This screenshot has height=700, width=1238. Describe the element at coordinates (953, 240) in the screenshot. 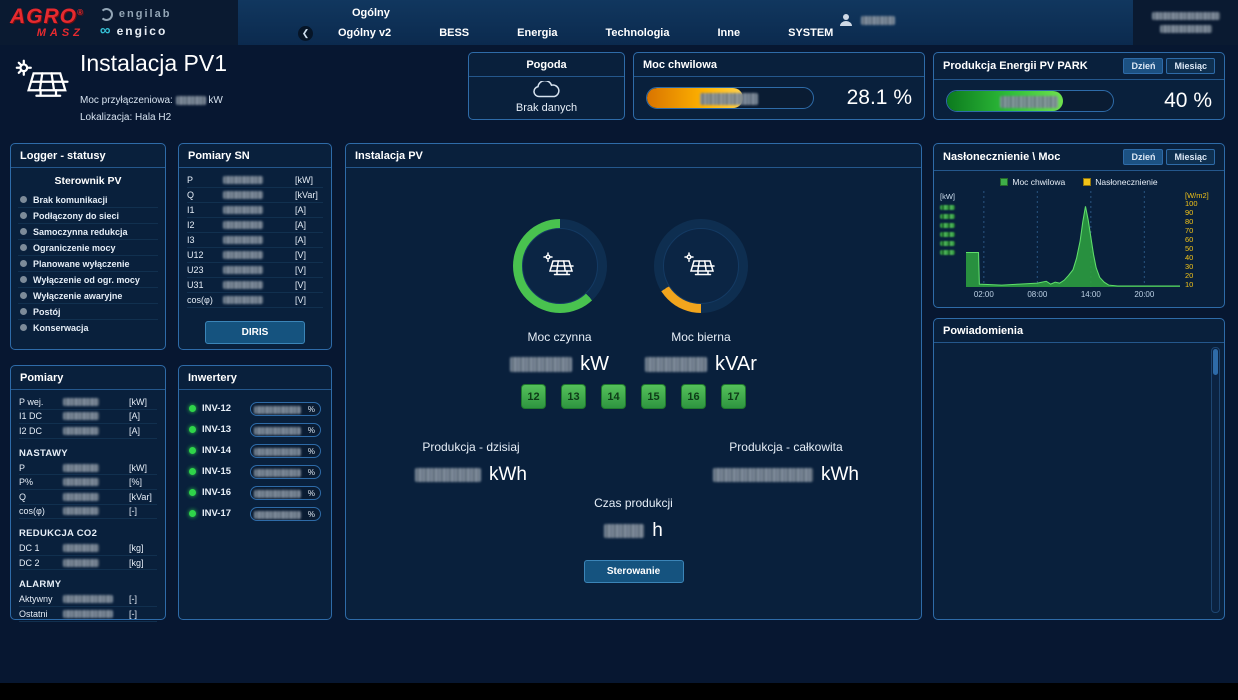

I see `chart-y-left: [kW]` at that location.